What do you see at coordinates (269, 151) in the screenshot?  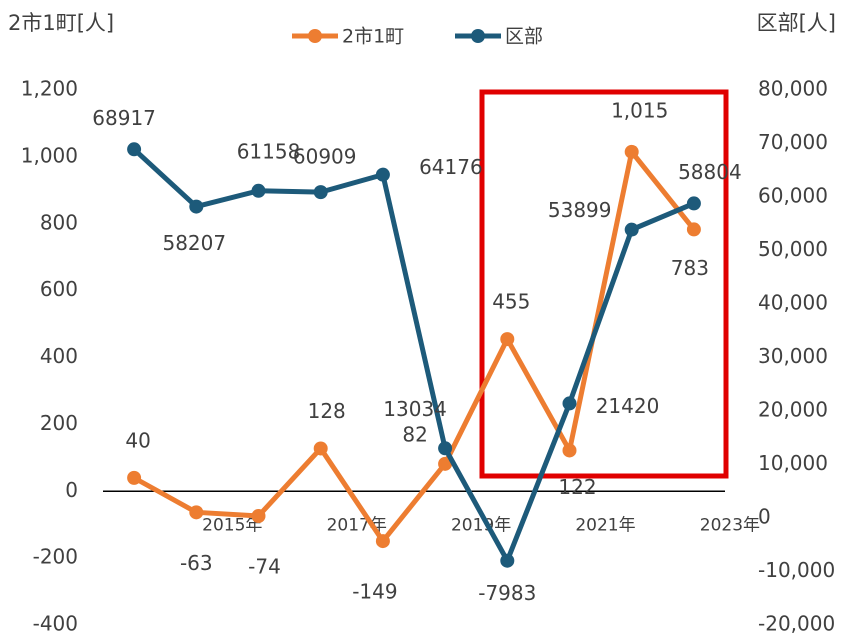 I see `data-label: 61158` at bounding box center [269, 151].